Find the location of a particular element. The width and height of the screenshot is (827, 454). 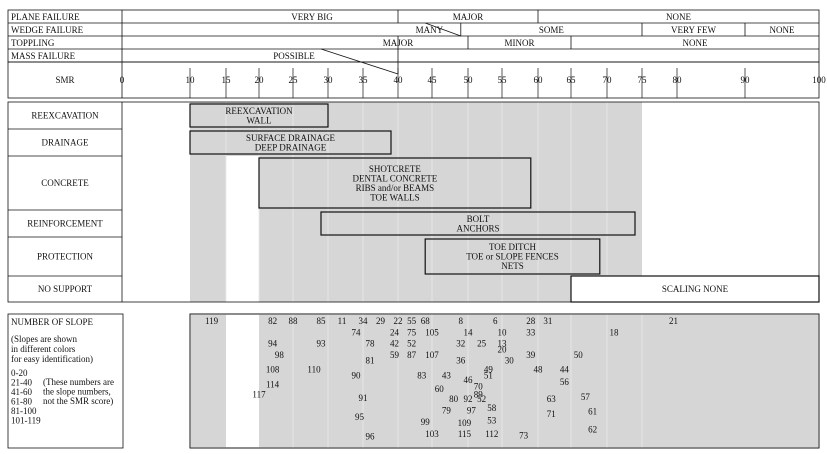

slope-number: 117 is located at coordinates (259, 395).